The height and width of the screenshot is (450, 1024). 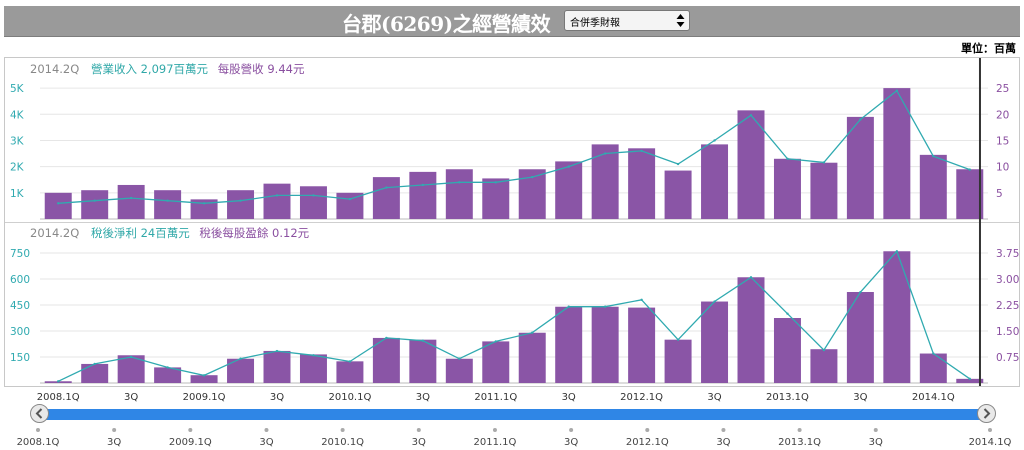 What do you see at coordinates (38, 442) in the screenshot?
I see `navigator-label: 2008.1Q` at bounding box center [38, 442].